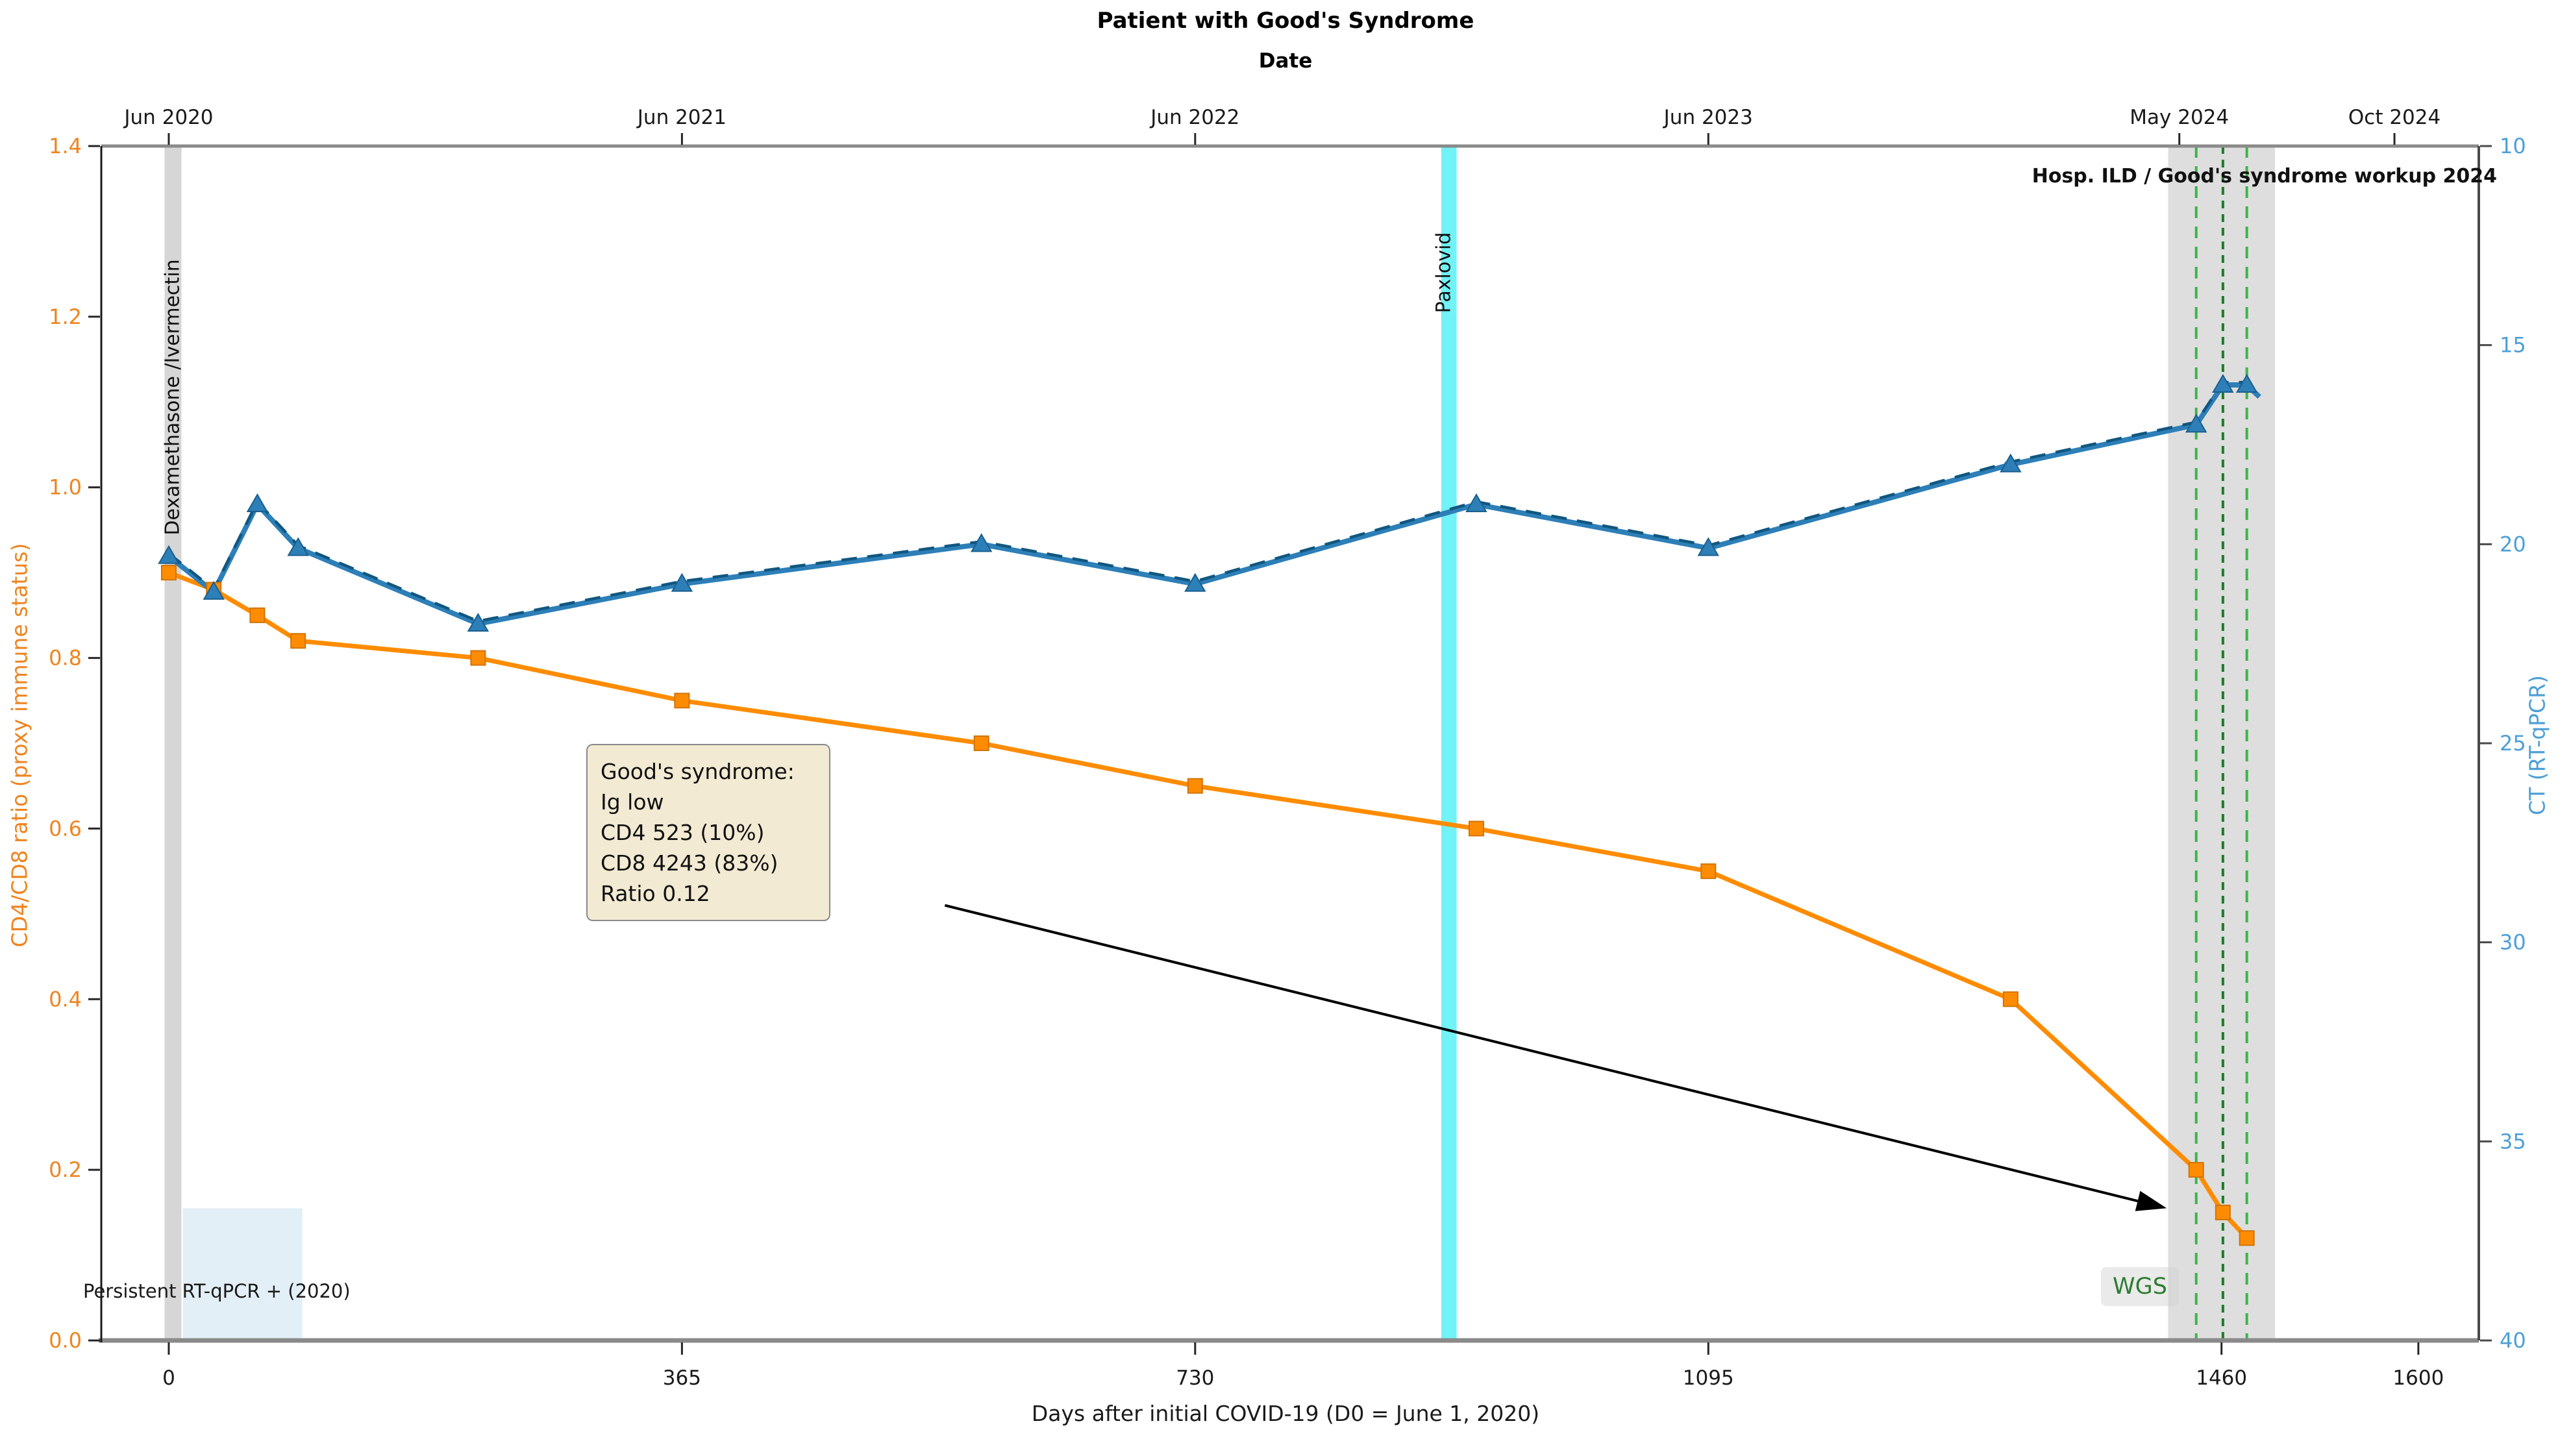 Image resolution: width=2571 pixels, height=1456 pixels. Describe the element at coordinates (656, 893) in the screenshot. I see `annotation-line: Ratio 0.12` at that location.